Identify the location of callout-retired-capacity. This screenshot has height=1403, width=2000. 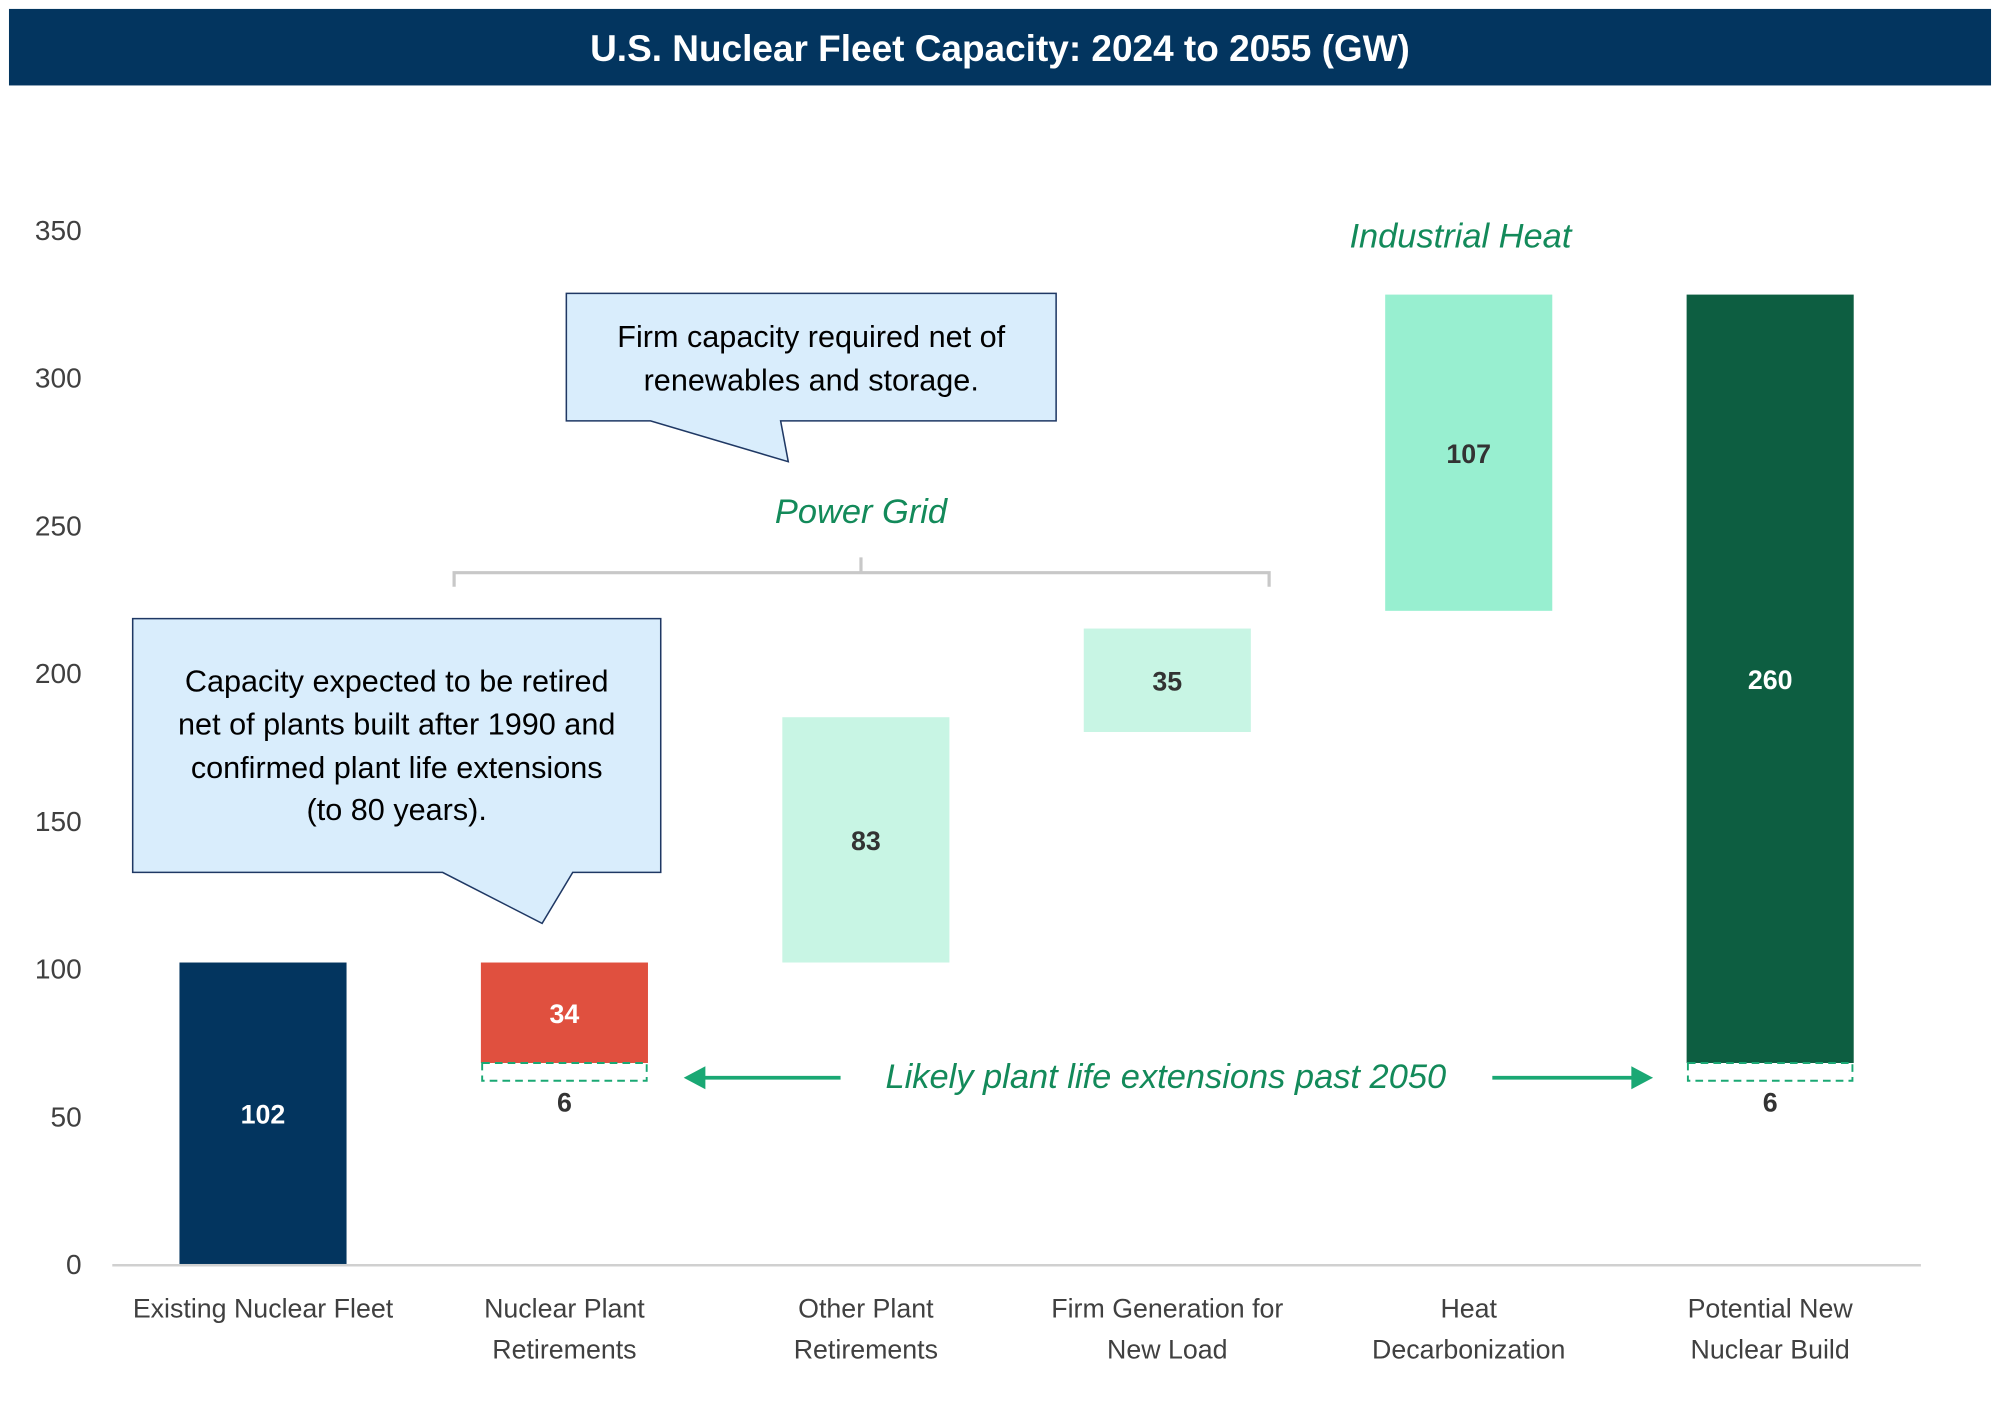
(396, 771).